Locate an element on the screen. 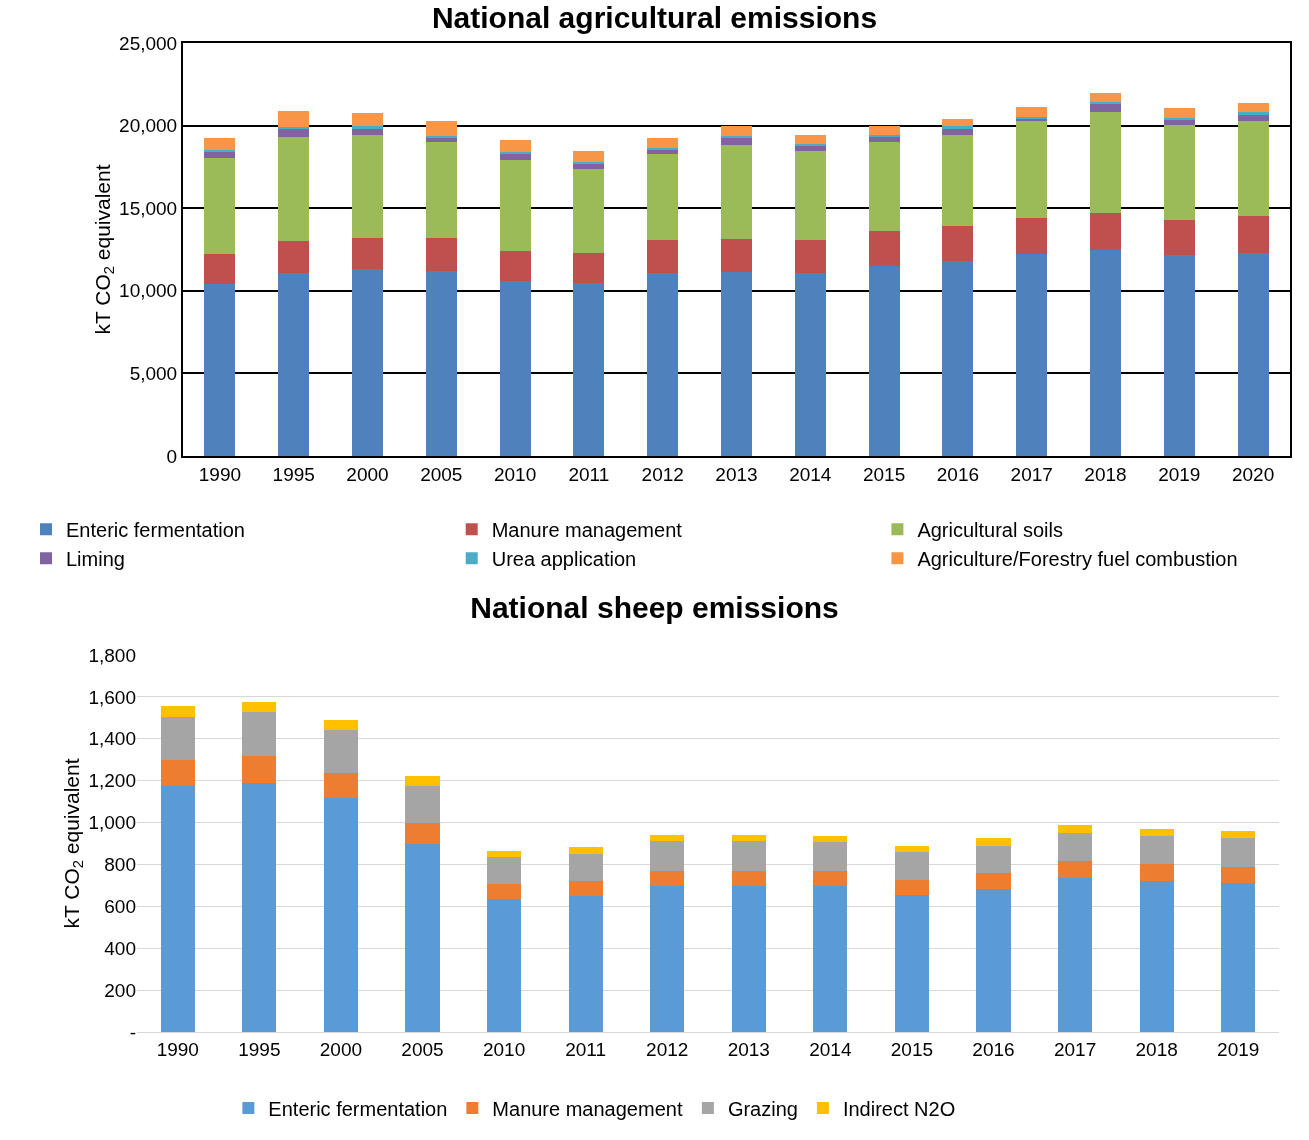  x-tick-label: 2011 is located at coordinates (589, 474).